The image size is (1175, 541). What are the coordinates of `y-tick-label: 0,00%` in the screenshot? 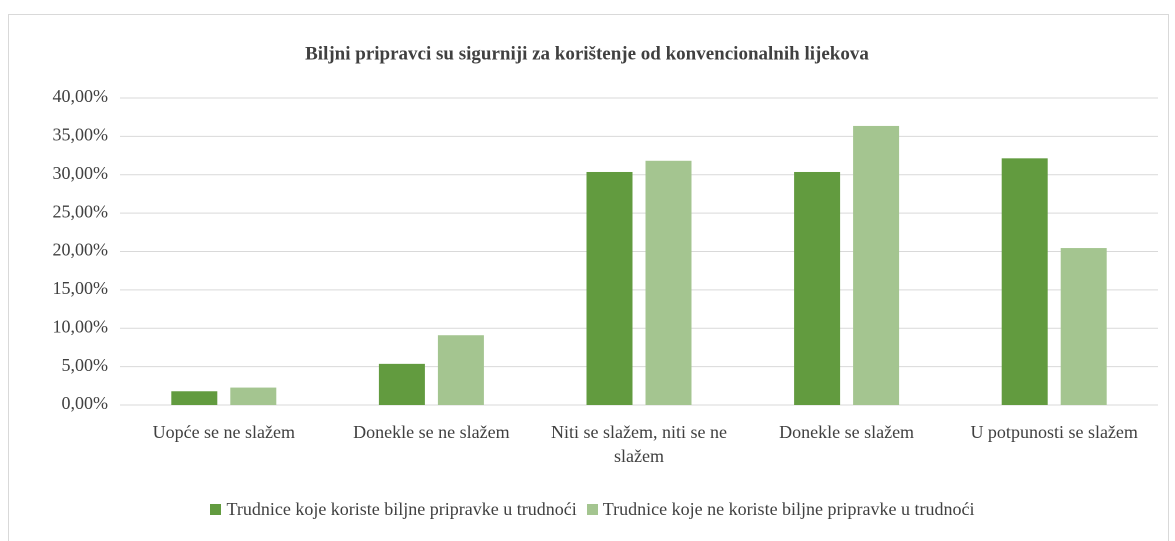 It's located at (85, 403).